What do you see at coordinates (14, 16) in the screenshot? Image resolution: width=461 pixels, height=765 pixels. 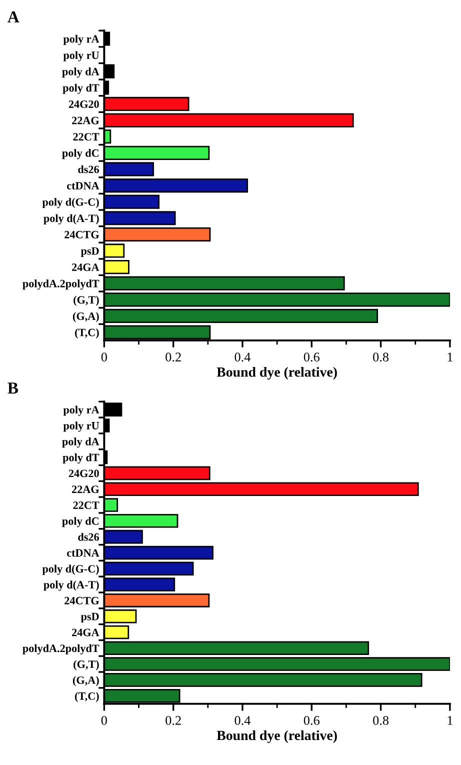 I see `chart-title: A` at bounding box center [14, 16].